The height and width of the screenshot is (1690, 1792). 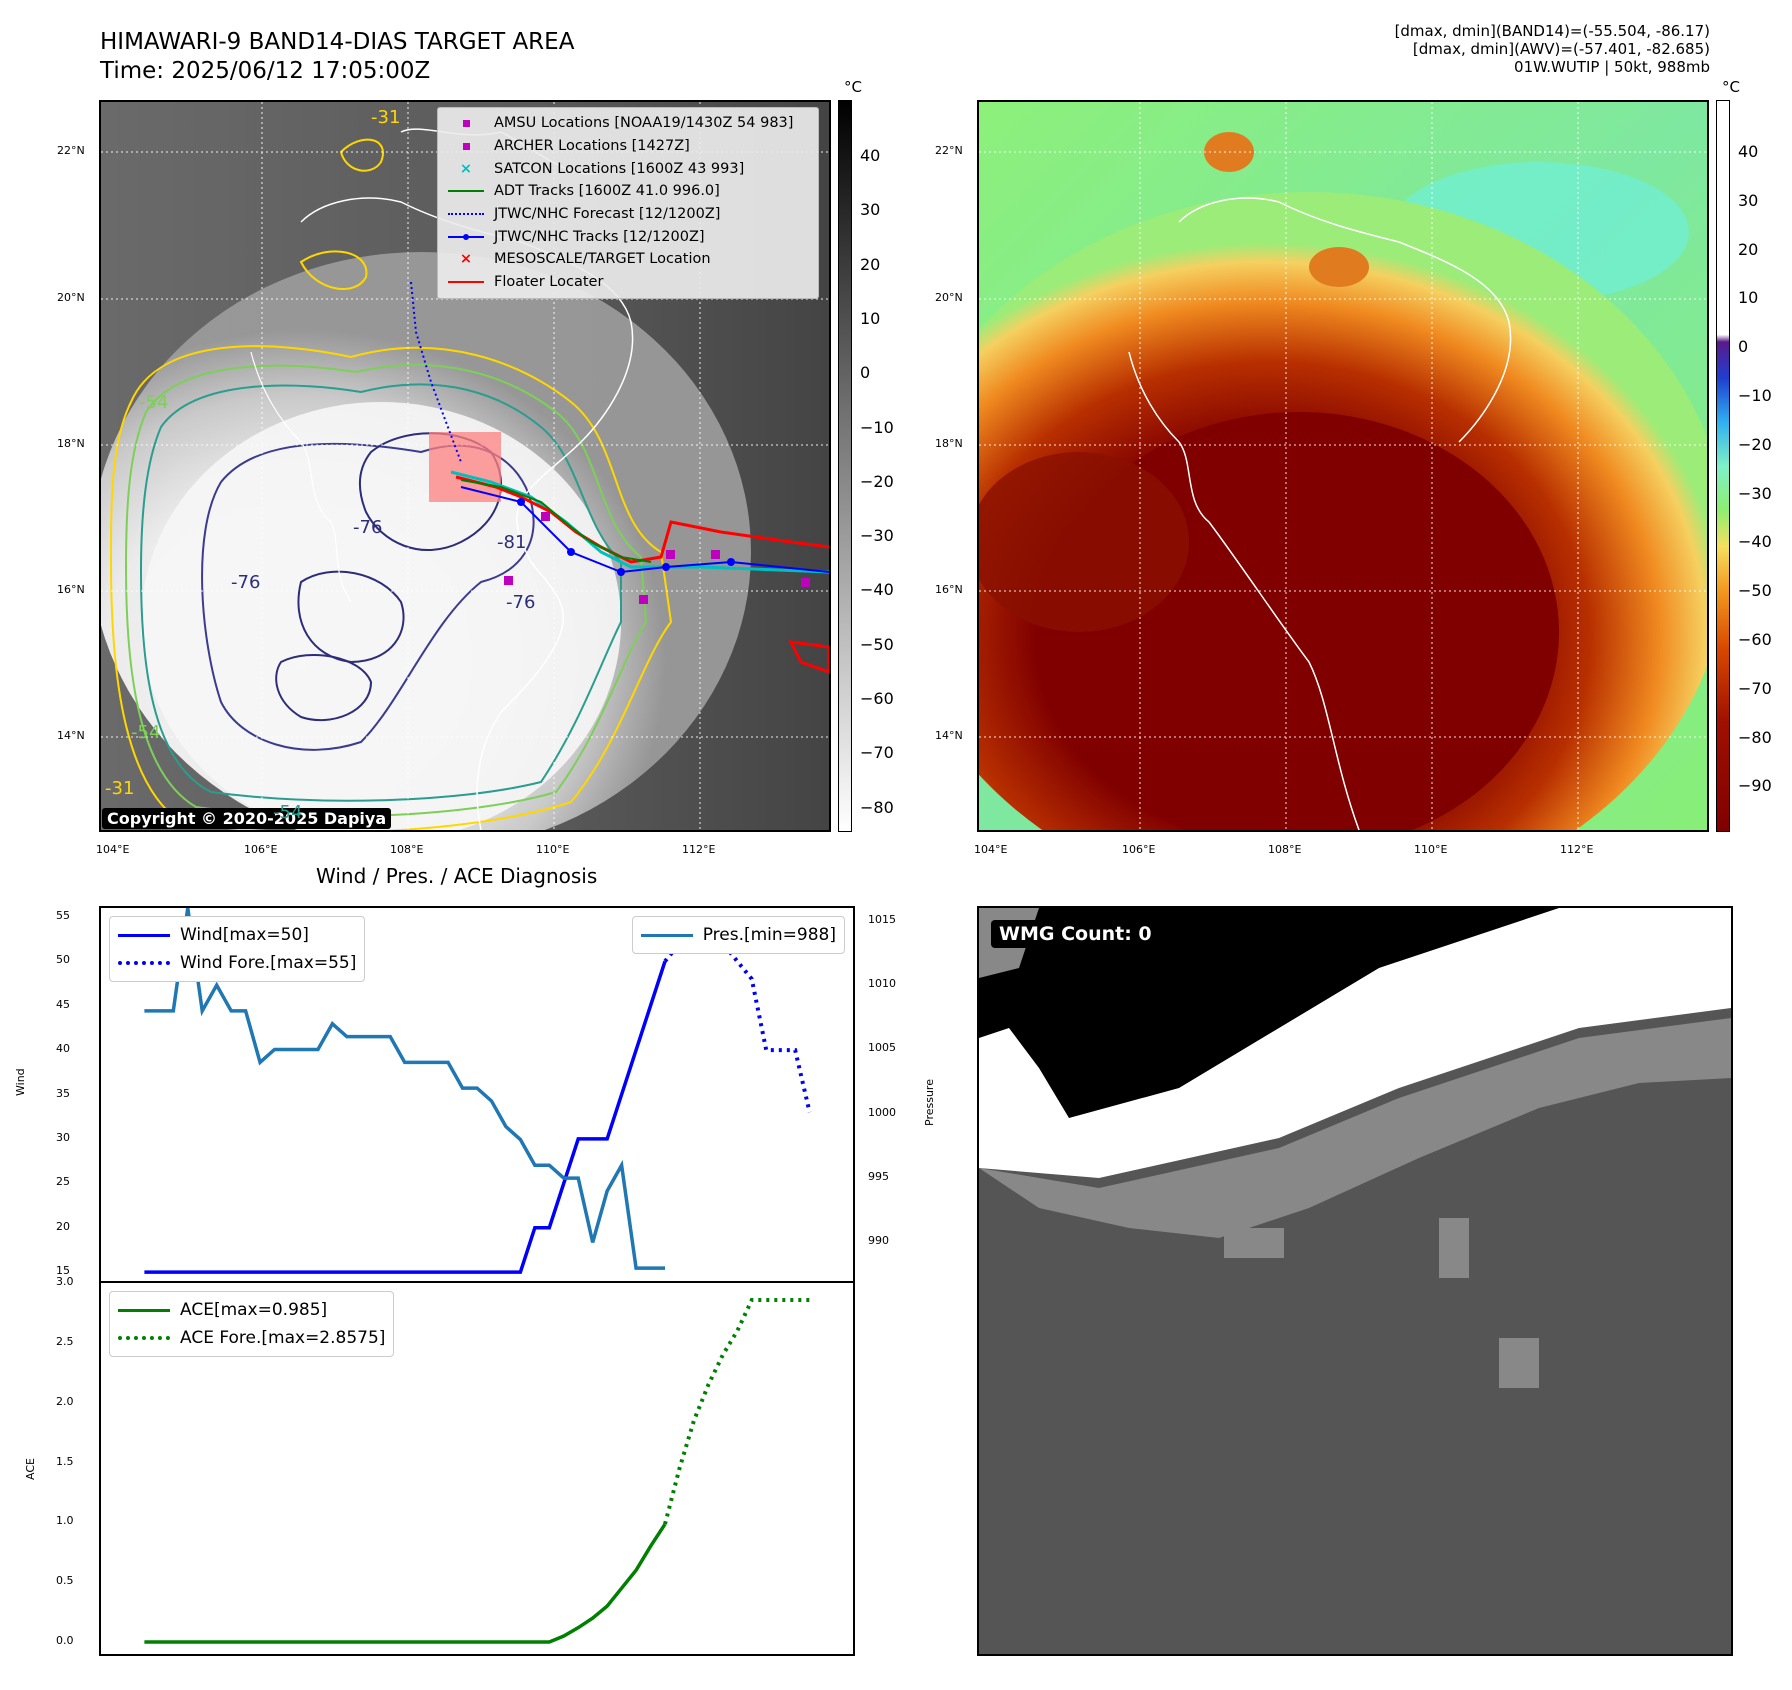 I want to click on legend-label: Floater Locater, so click(x=549, y=282).